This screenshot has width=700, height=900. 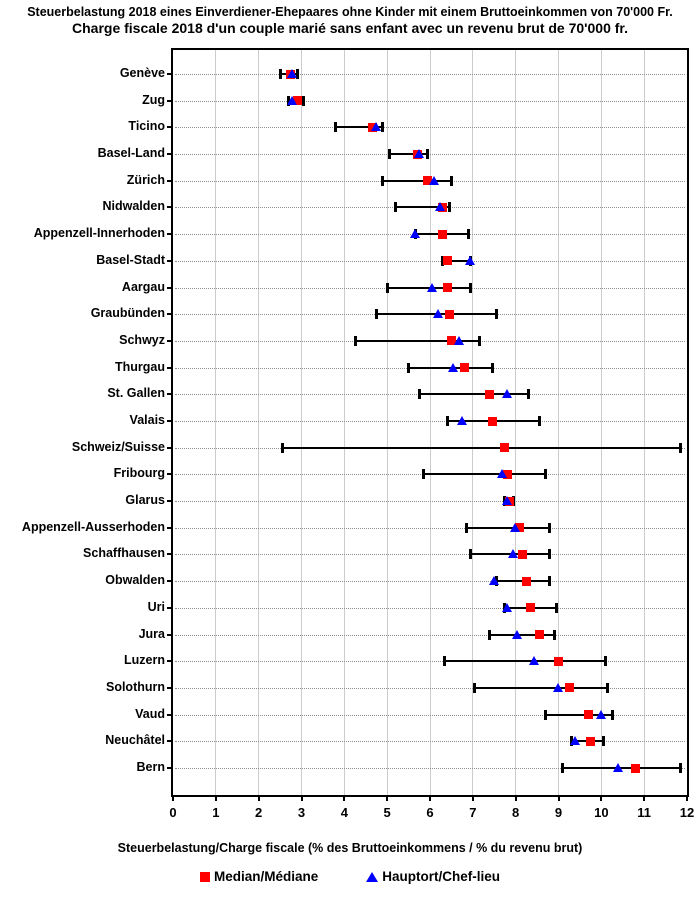 What do you see at coordinates (130, 259) in the screenshot?
I see `canton-label: Basel-Stadt` at bounding box center [130, 259].